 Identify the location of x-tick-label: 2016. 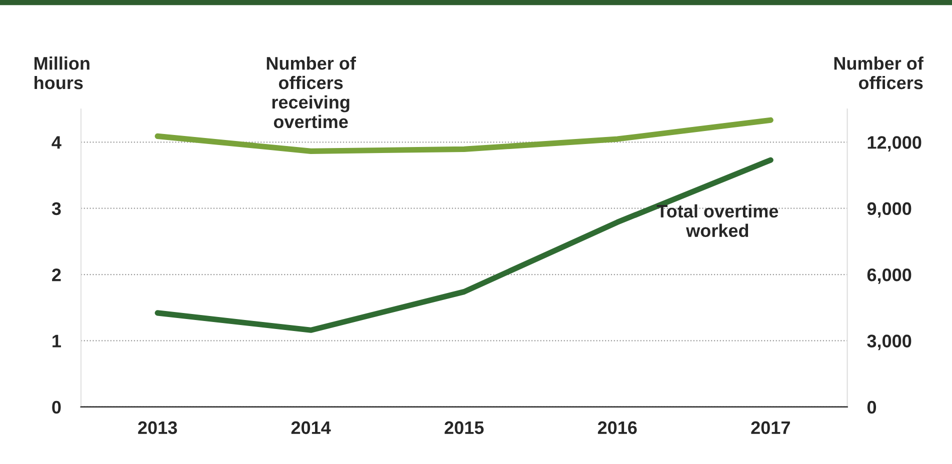
(617, 427).